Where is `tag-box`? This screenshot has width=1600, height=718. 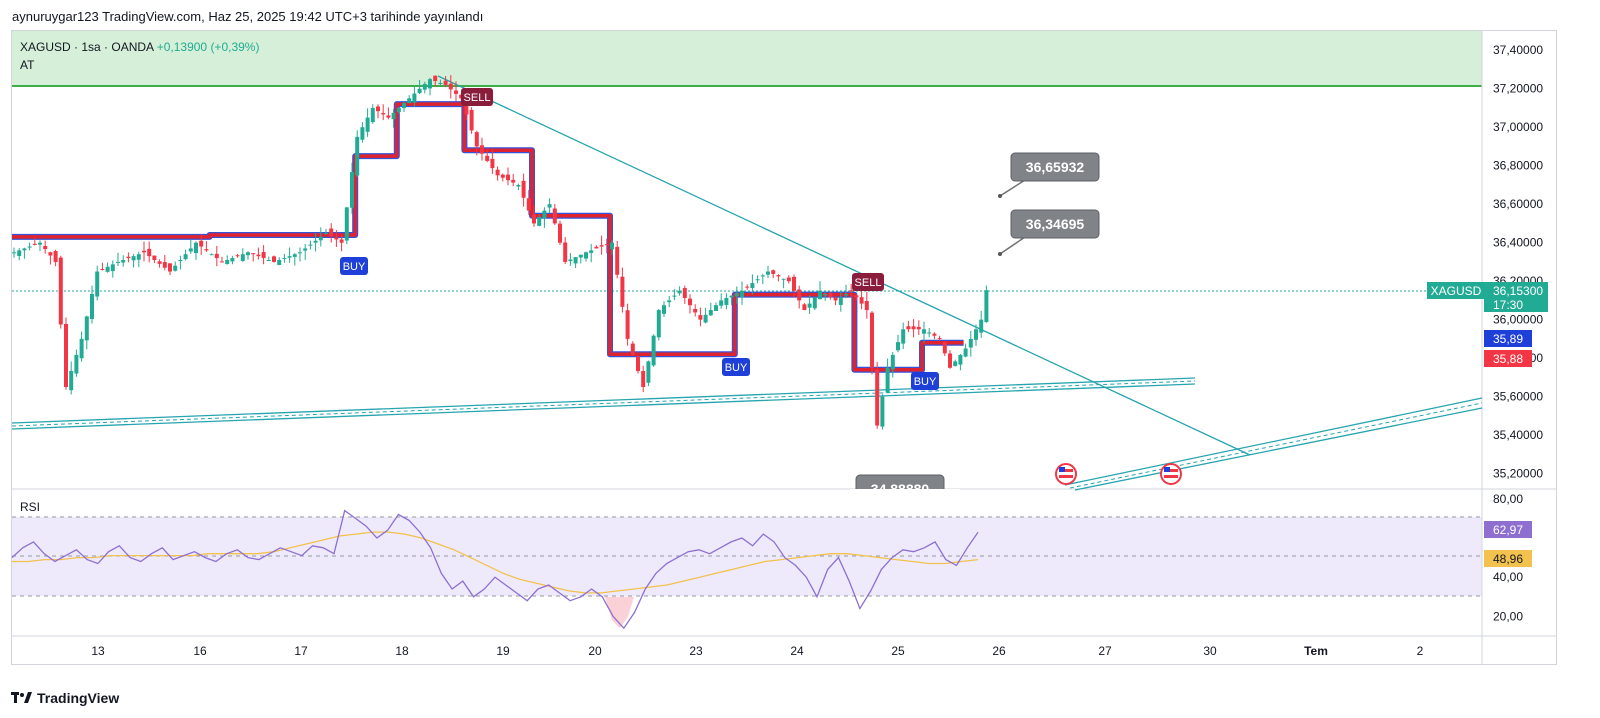 tag-box is located at coordinates (1508, 558).